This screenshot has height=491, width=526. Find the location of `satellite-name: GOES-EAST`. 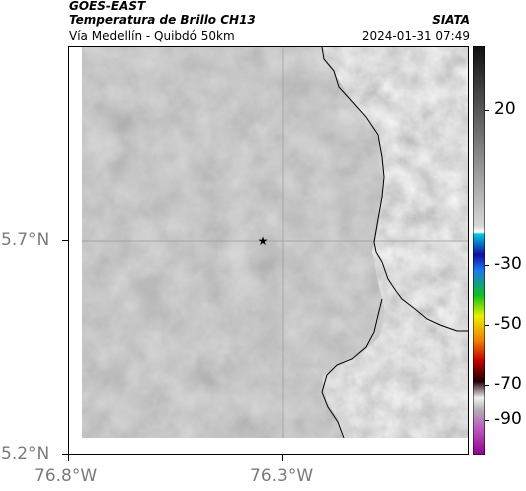

satellite-name: GOES-EAST is located at coordinates (107, 6).